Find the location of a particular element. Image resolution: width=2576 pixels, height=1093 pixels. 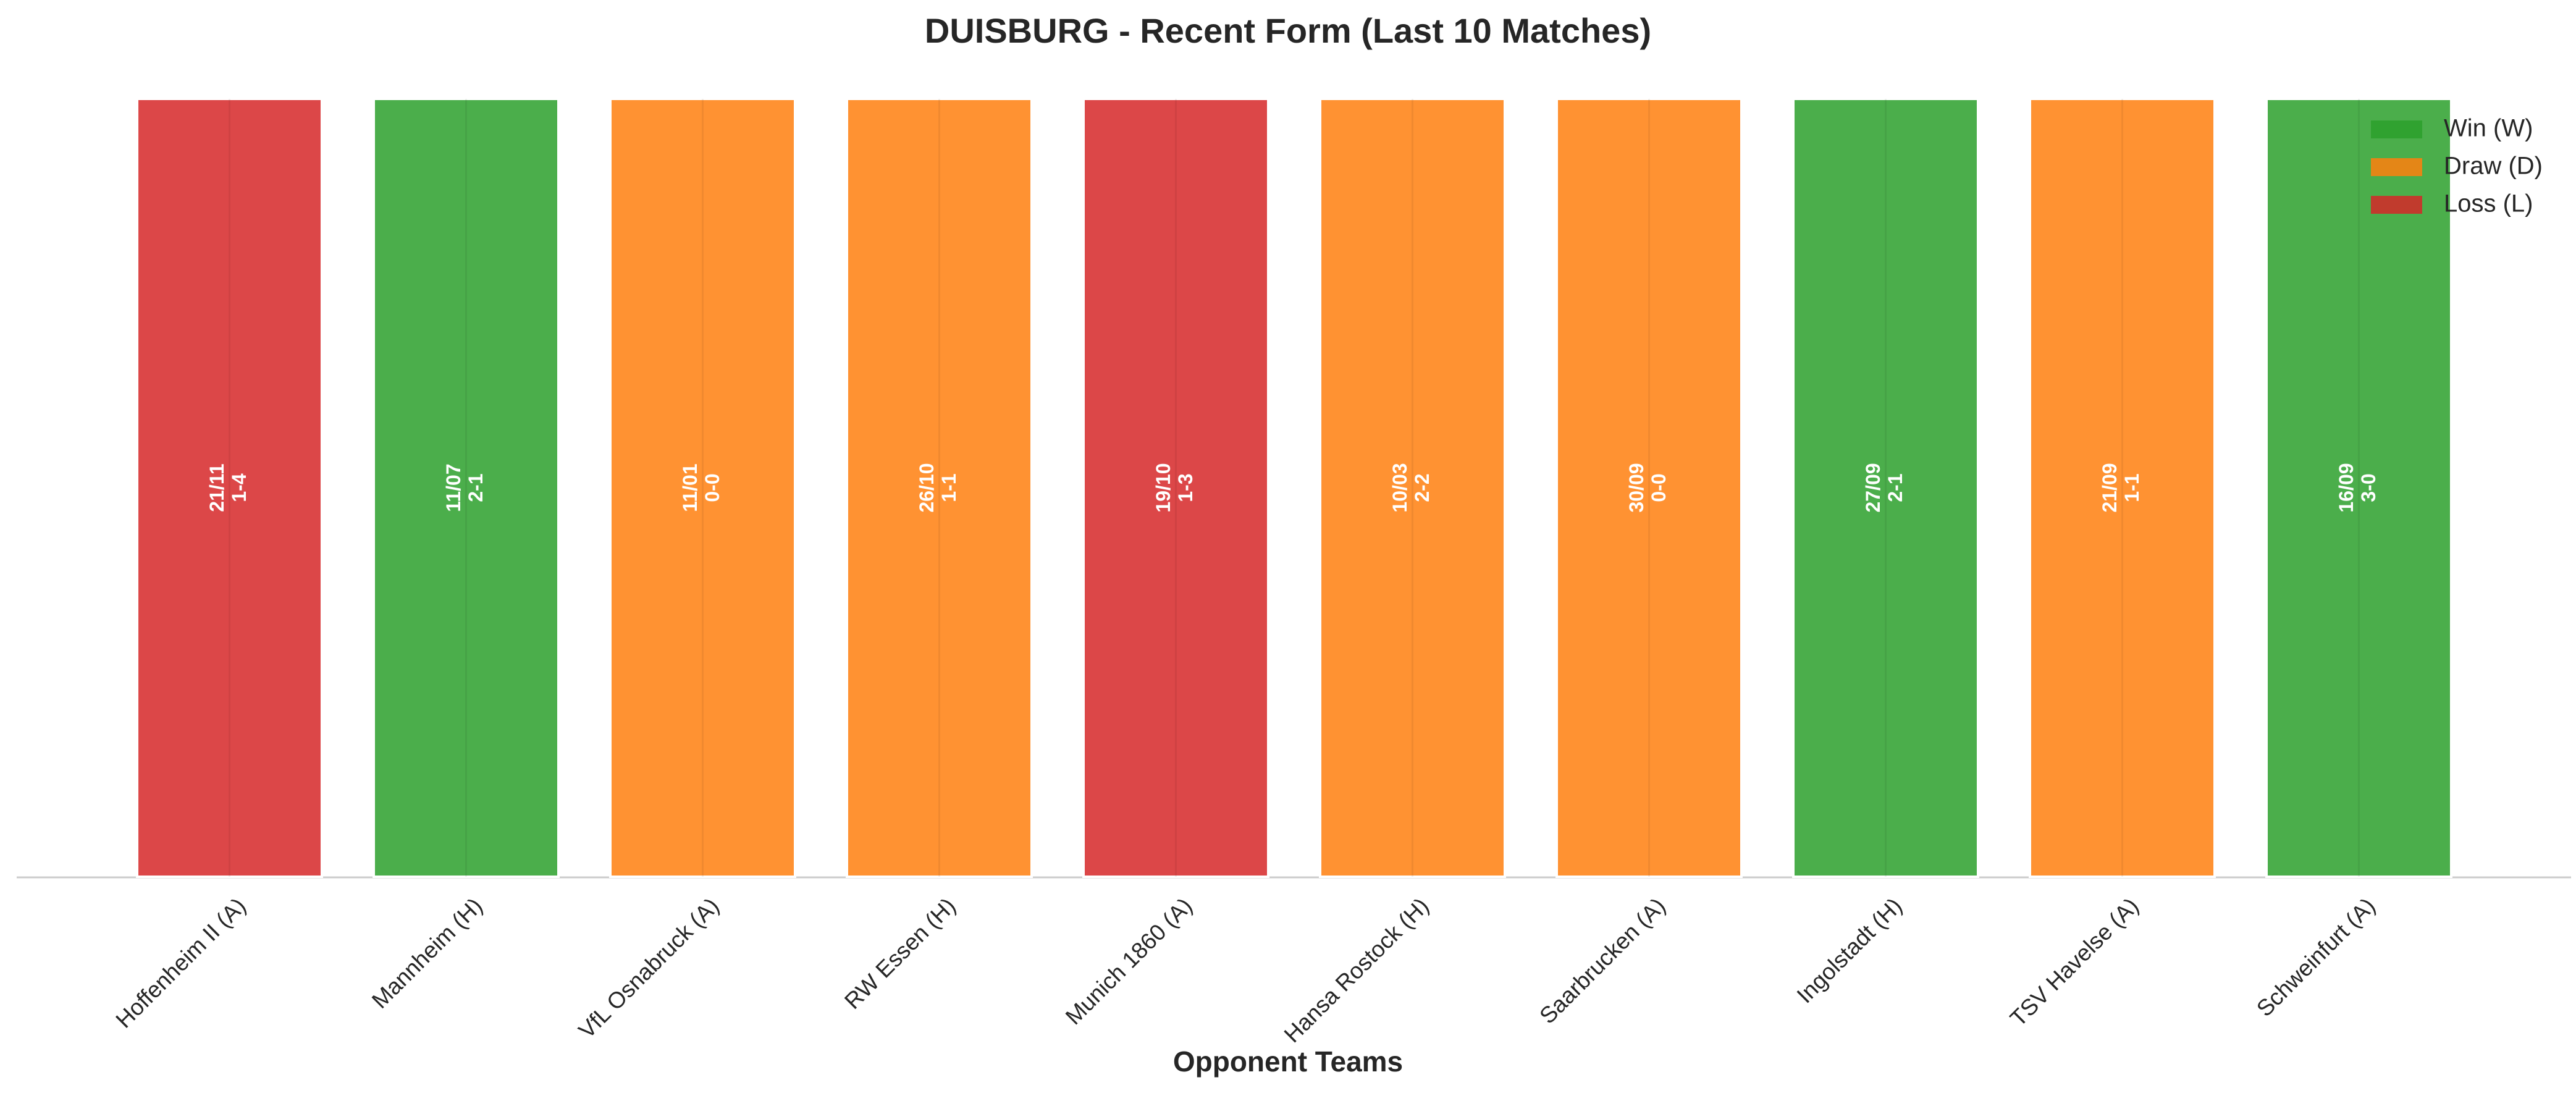

bar-label: 27/09 2-1 is located at coordinates (1884, 488).